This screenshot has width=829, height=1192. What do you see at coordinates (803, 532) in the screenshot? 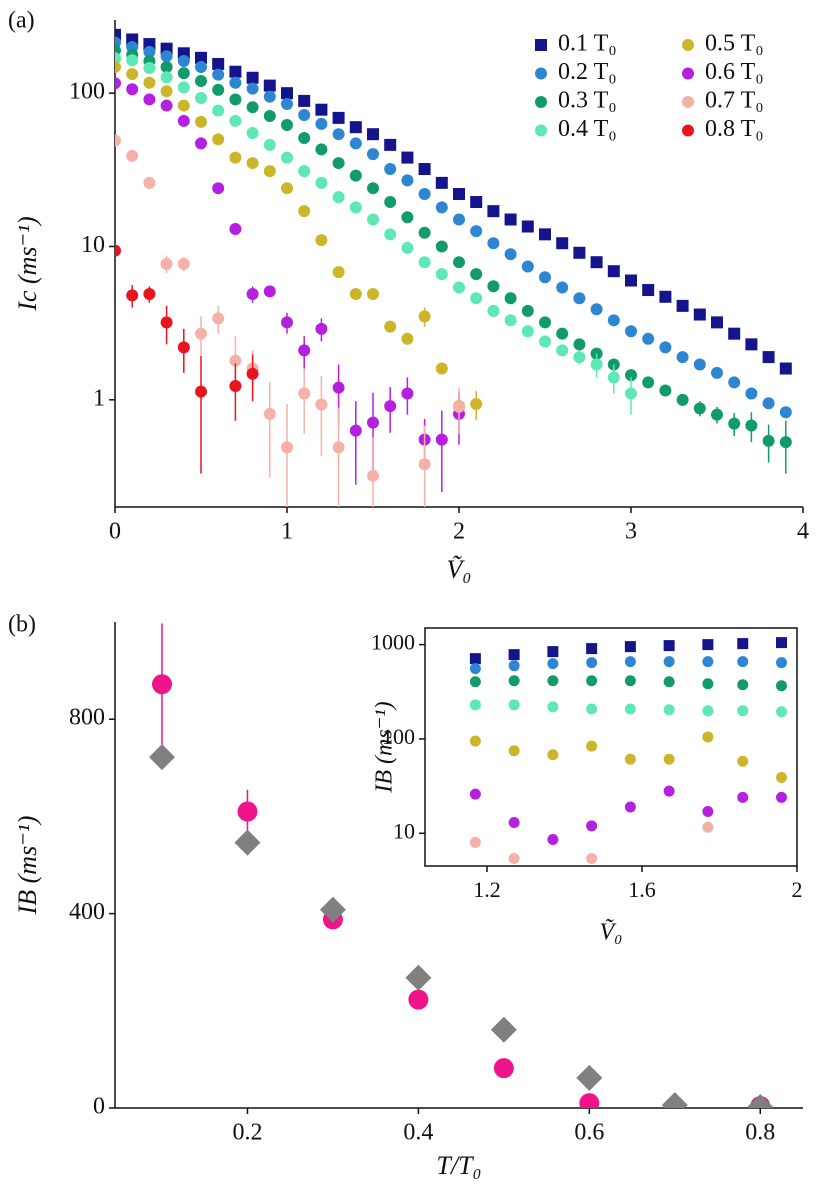
I see `x-tick-label: 4` at bounding box center [803, 532].